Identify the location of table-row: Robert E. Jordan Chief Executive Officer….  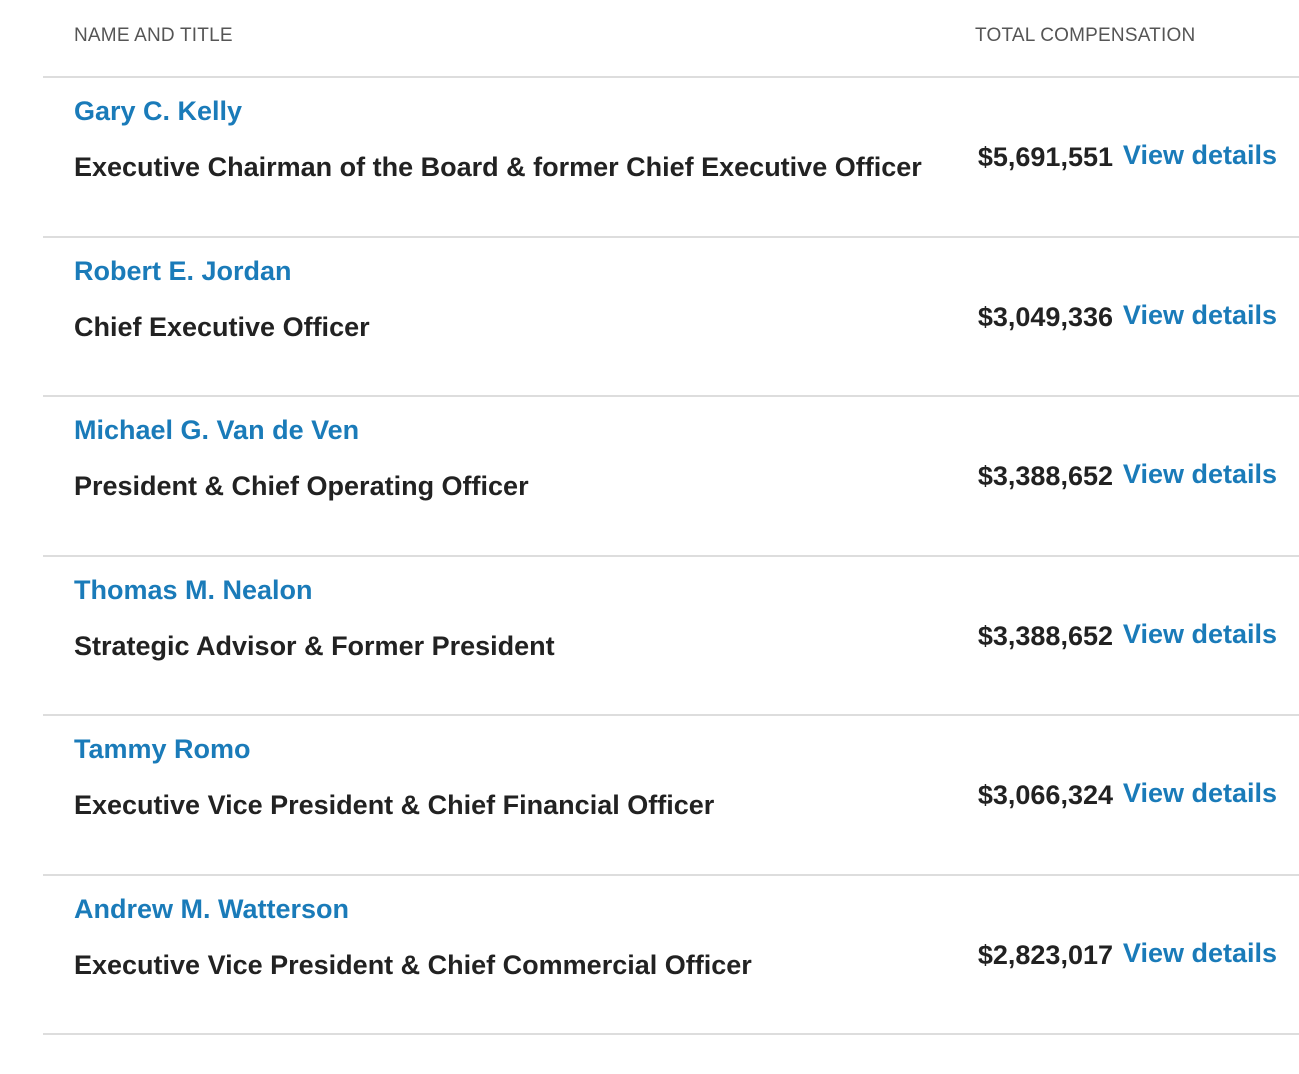
(671, 317).